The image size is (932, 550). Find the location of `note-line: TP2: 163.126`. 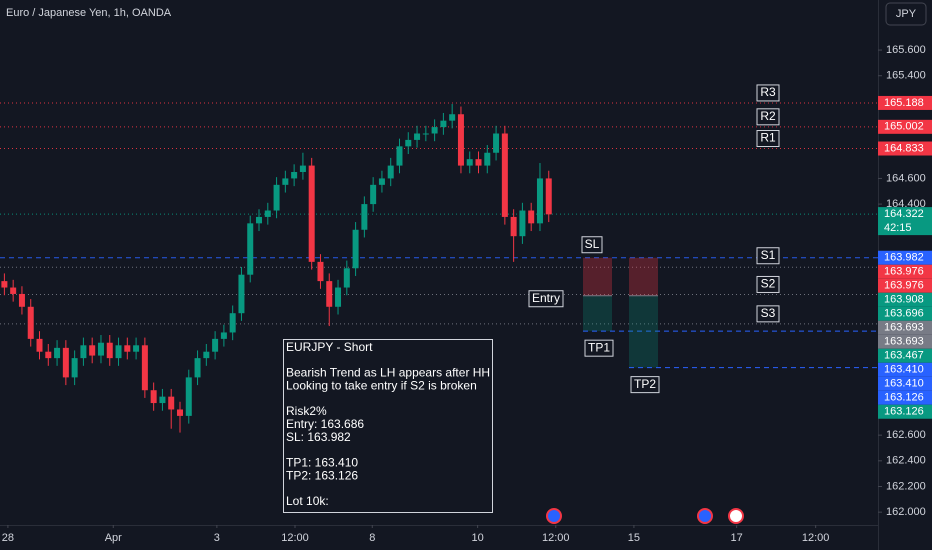

note-line: TP2: 163.126 is located at coordinates (322, 476).